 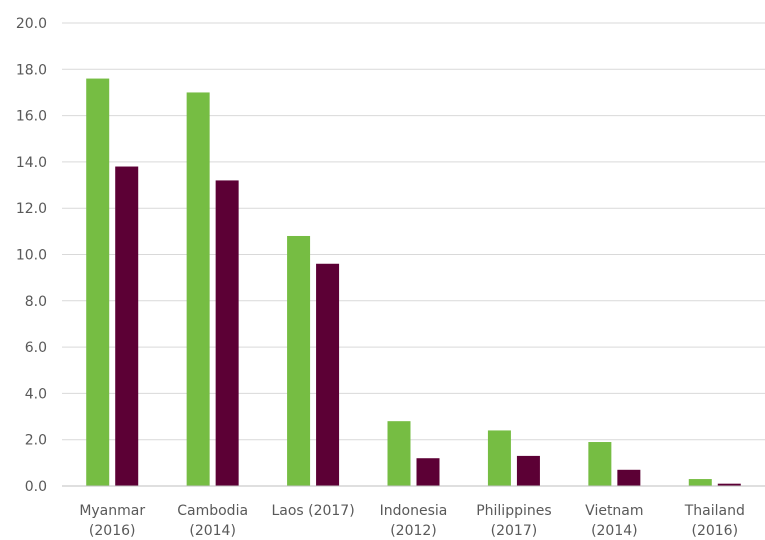 What do you see at coordinates (112, 511) in the screenshot?
I see `x-category-label: Myanmar` at bounding box center [112, 511].